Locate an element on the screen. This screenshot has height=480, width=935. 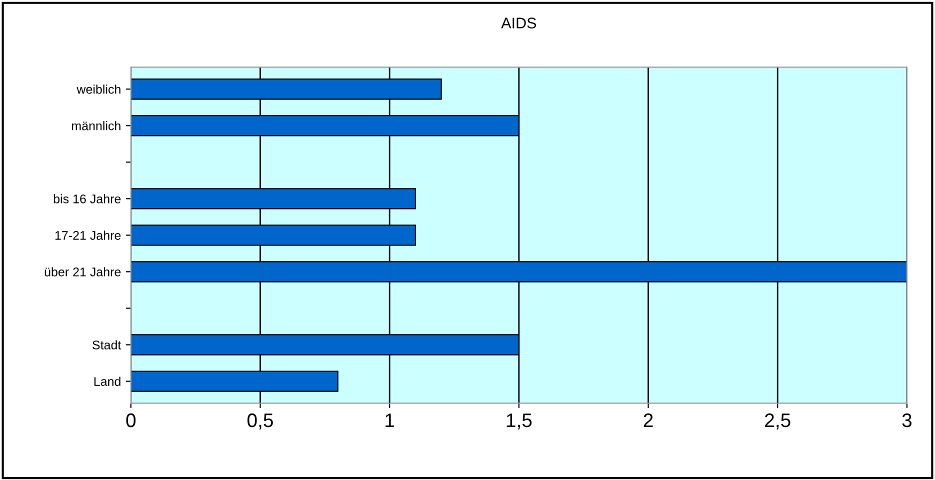
x-tick-label: 0 is located at coordinates (131, 420).